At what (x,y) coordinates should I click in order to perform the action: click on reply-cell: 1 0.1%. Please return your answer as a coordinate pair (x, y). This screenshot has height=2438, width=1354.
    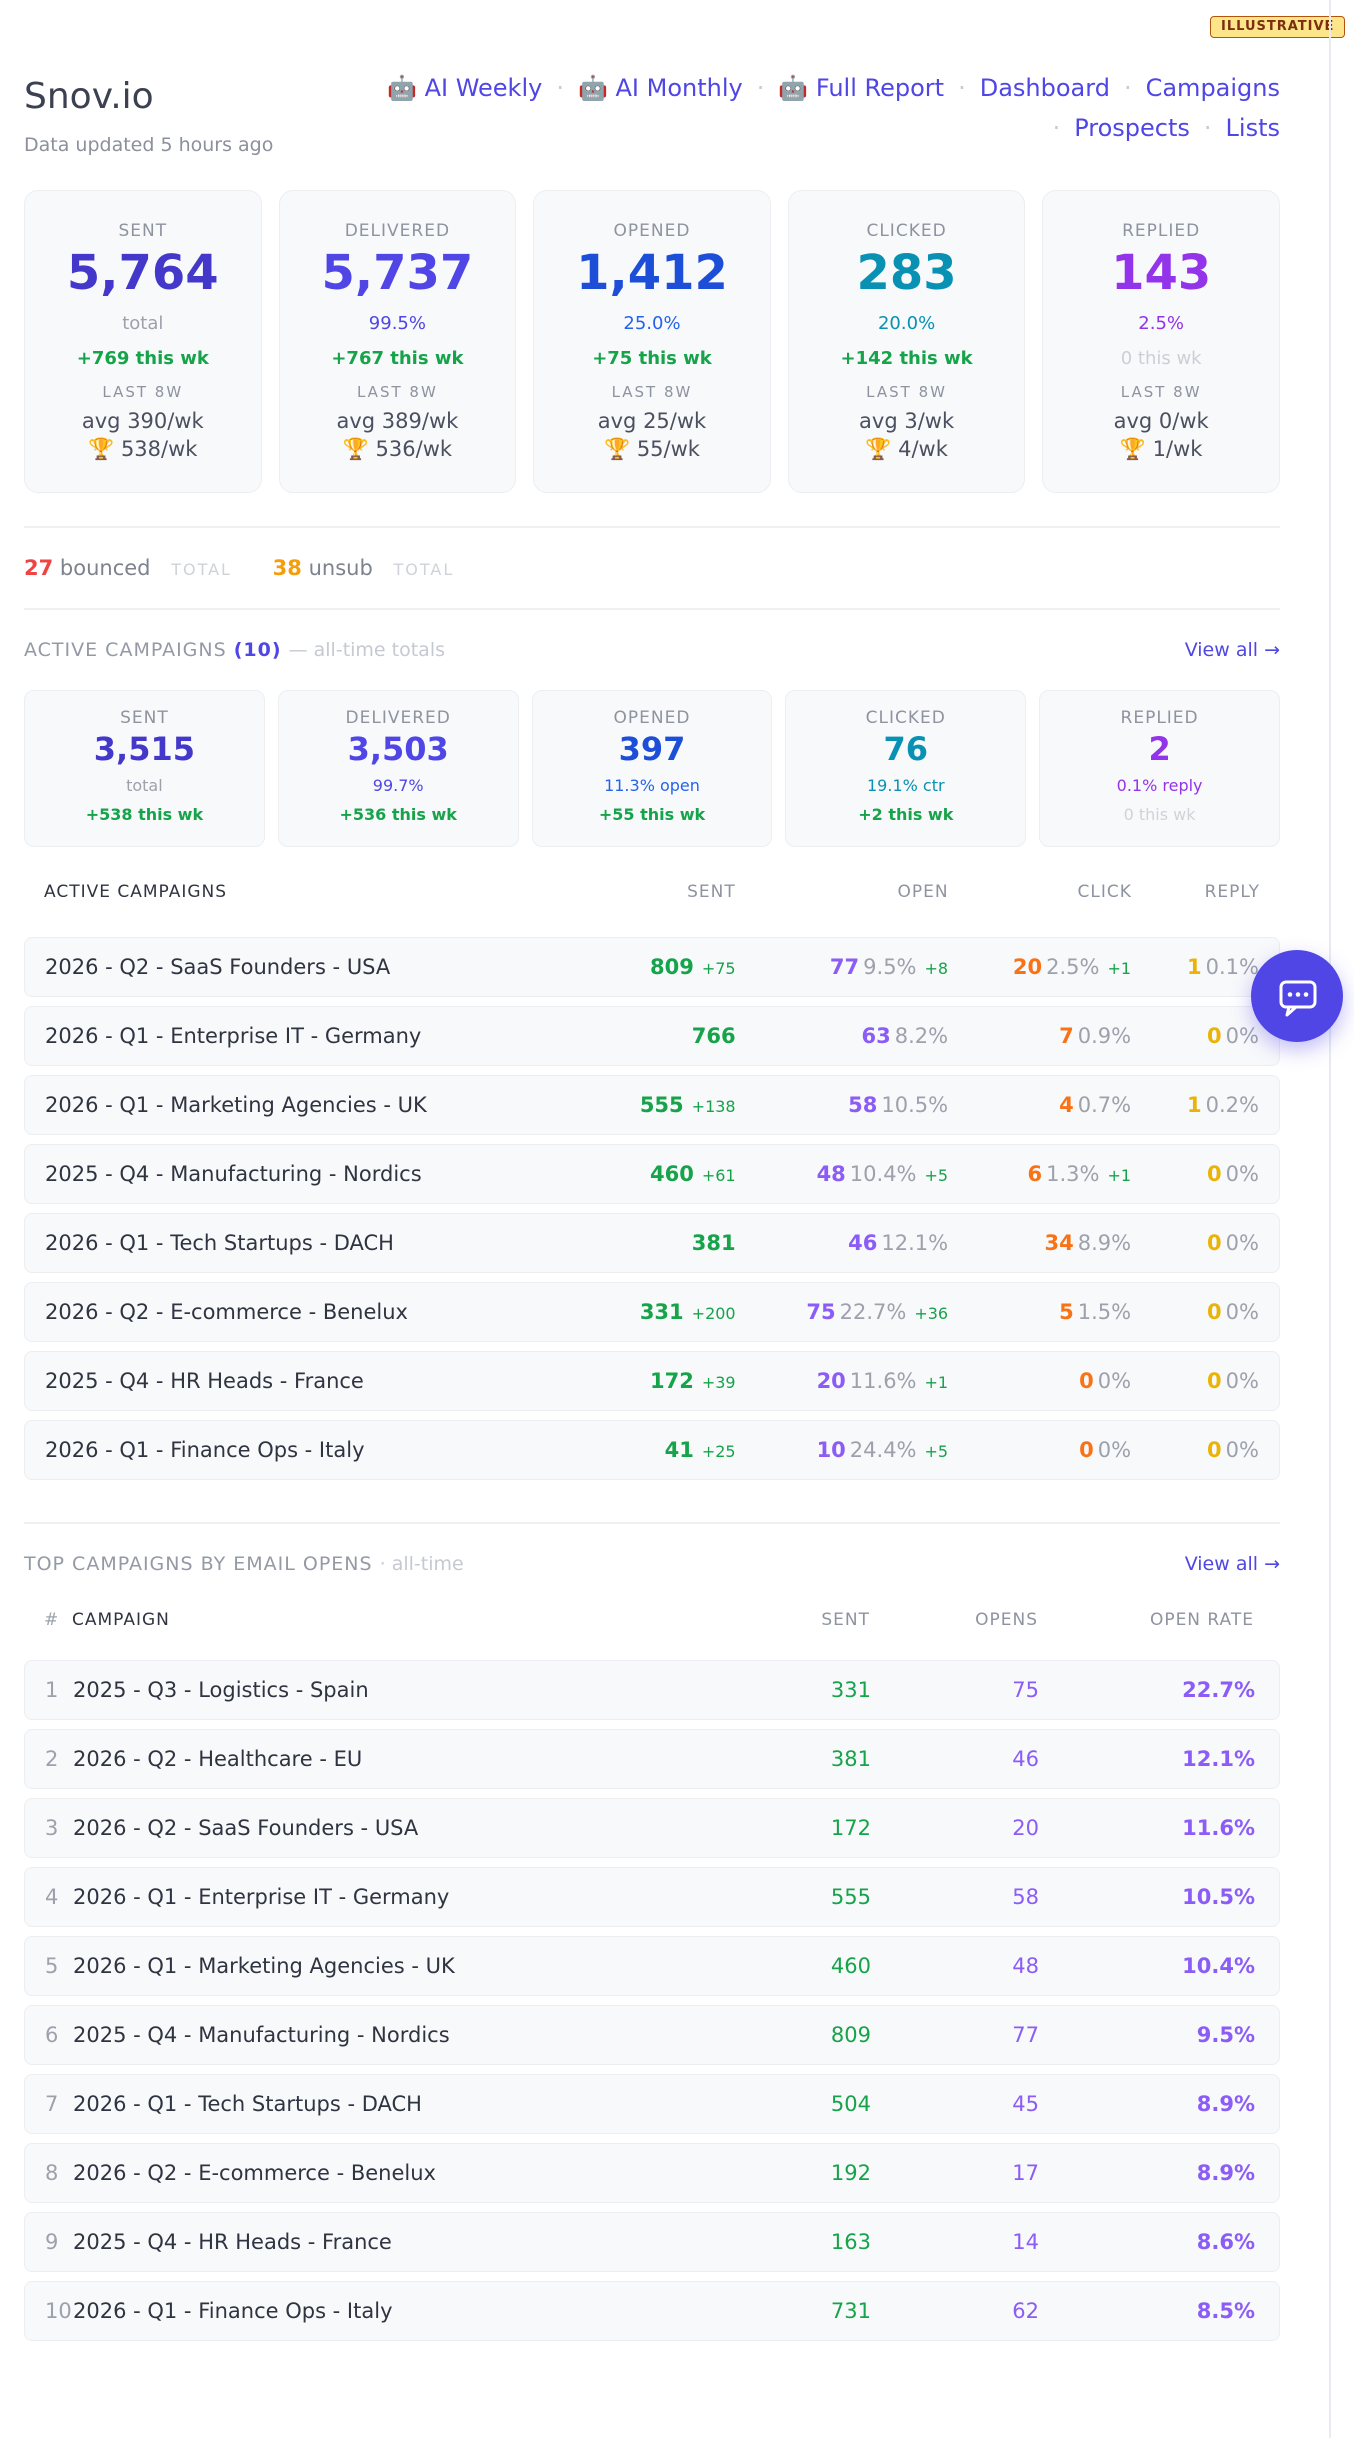
    Looking at the image, I should click on (1195, 967).